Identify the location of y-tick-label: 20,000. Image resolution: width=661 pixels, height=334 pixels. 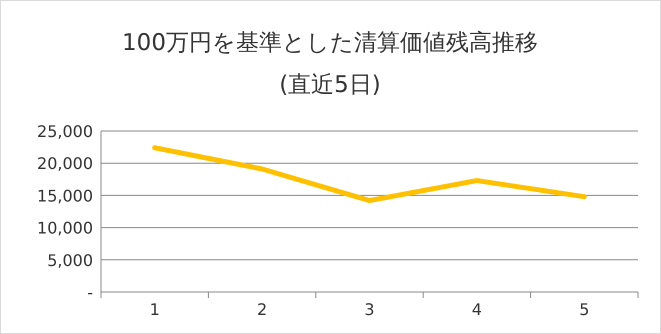
(65, 164).